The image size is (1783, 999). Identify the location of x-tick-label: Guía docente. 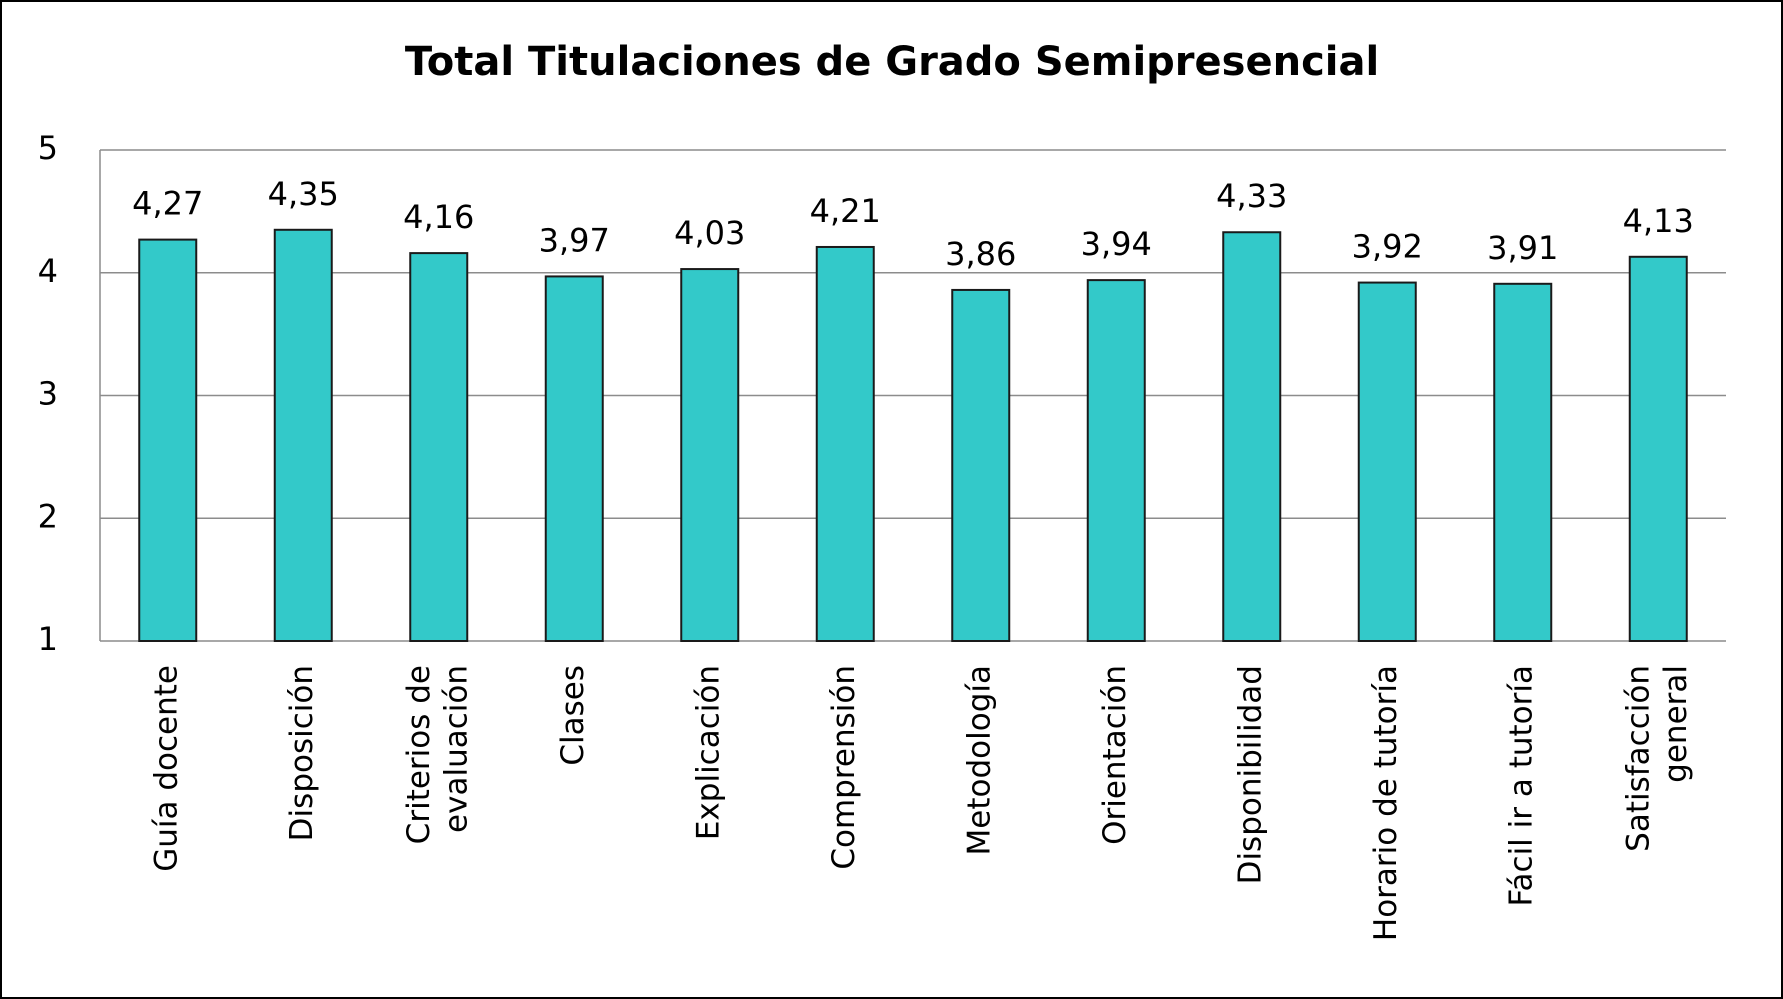
(166, 768).